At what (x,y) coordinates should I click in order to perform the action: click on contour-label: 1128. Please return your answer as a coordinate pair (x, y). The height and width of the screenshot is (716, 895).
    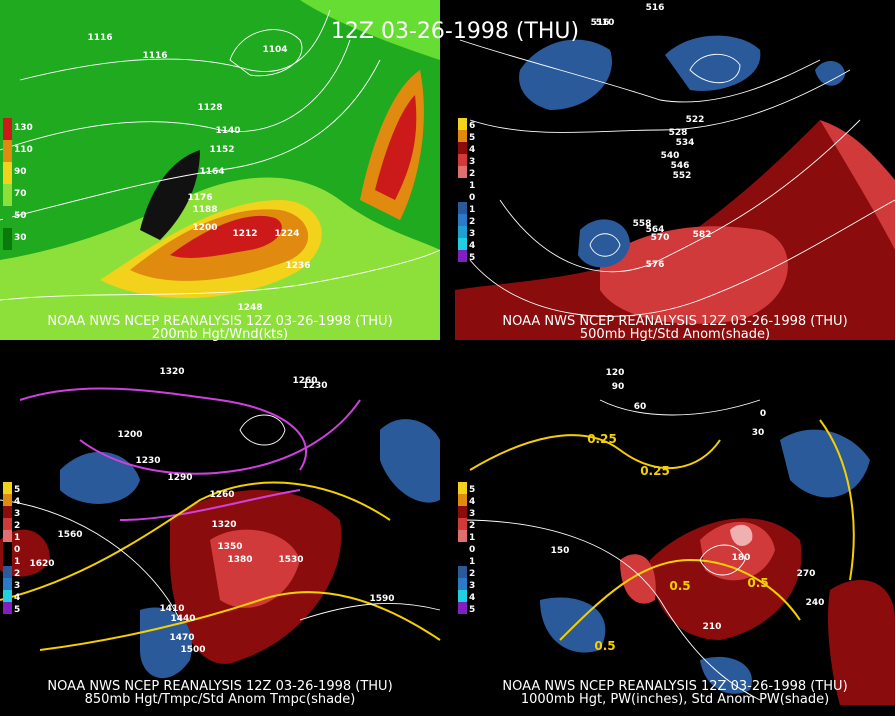
    Looking at the image, I should click on (209, 108).